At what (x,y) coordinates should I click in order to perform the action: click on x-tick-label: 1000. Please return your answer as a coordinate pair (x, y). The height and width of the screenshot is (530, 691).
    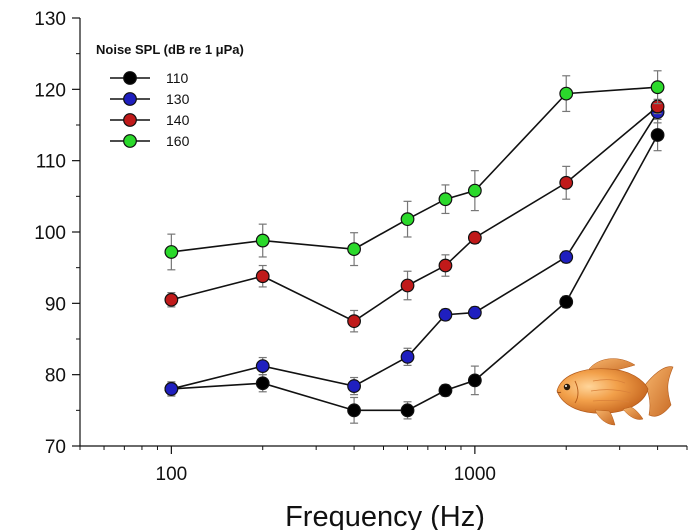
    Looking at the image, I should click on (475, 474).